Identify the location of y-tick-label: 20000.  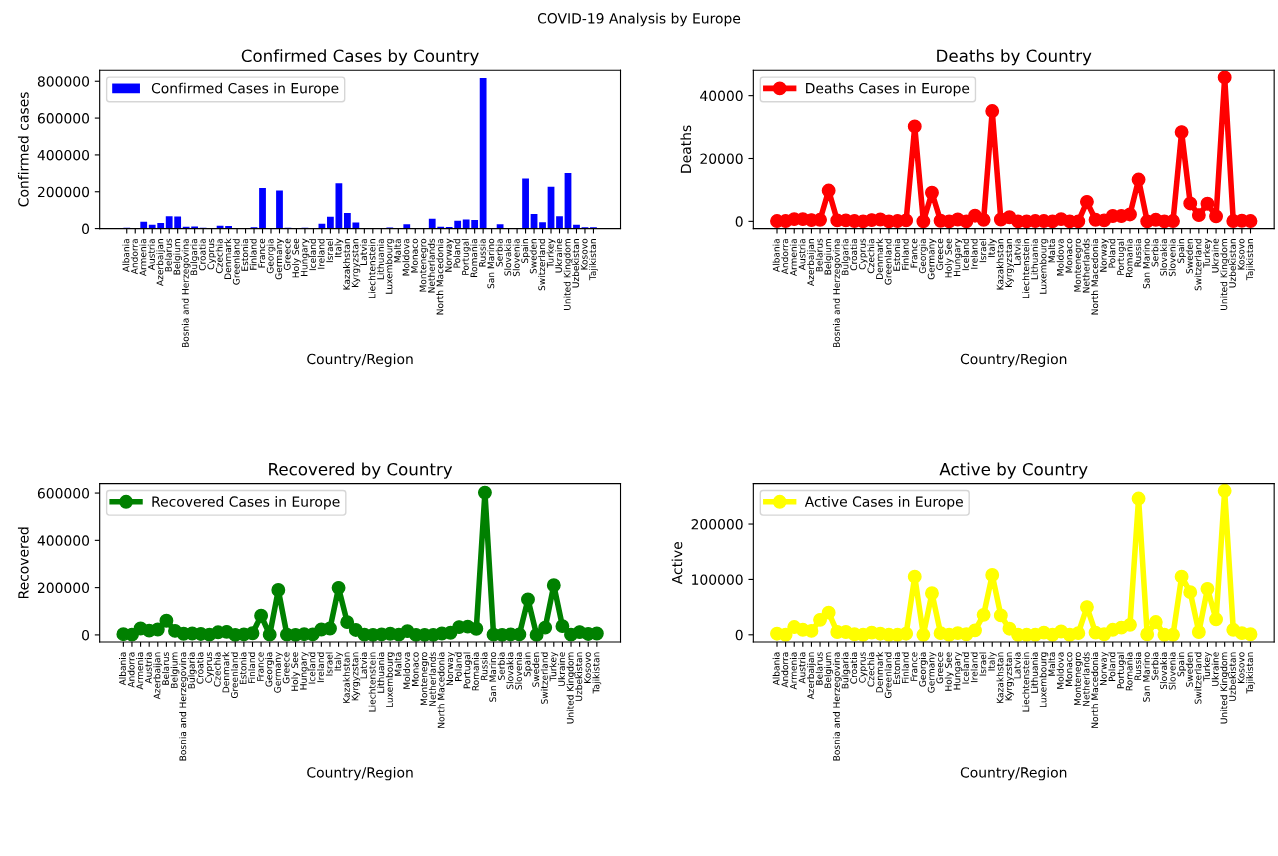
(721, 158).